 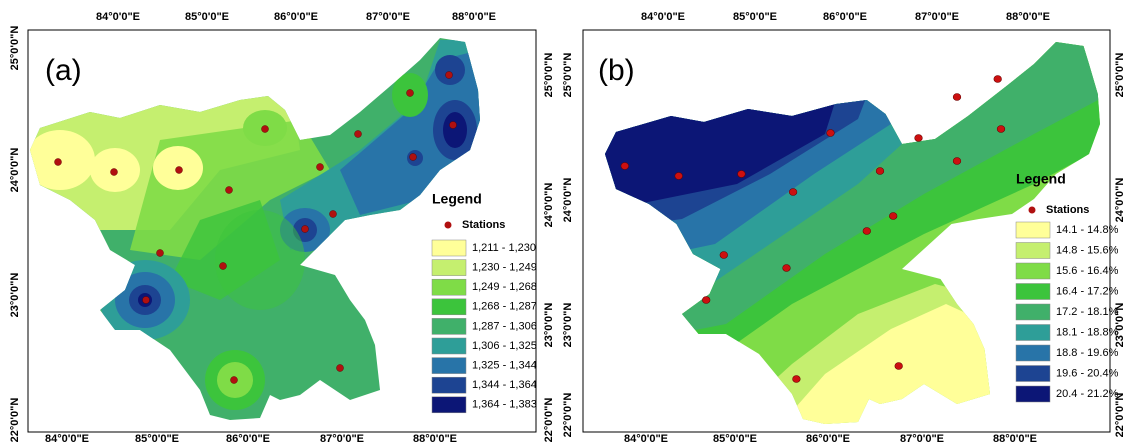 I want to click on legend-label: 1,287 - 1,306, so click(x=504, y=326).